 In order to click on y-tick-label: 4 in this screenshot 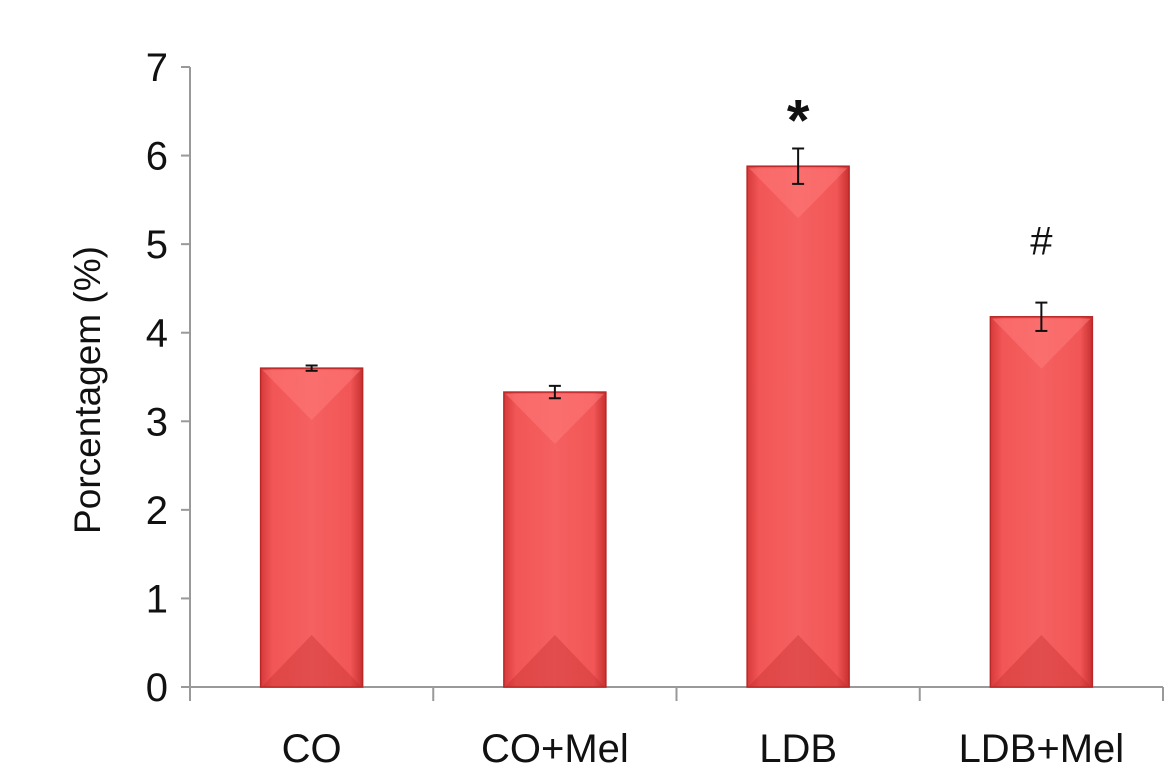, I will do `click(157, 334)`.